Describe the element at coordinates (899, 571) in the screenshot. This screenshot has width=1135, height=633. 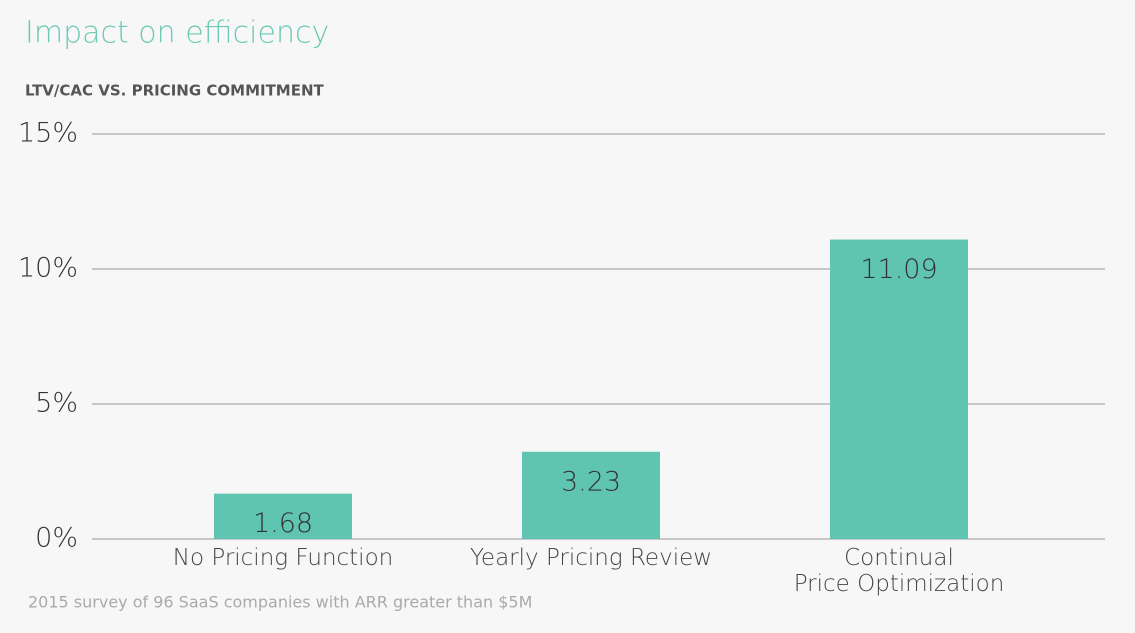
I see `x-tick-label: Continual Price Optimization` at that location.